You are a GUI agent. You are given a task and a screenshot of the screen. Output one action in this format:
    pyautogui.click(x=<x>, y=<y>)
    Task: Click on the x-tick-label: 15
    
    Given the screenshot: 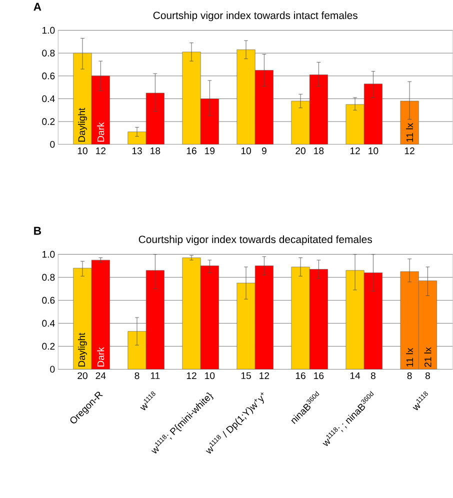 What is the action you would take?
    pyautogui.click(x=247, y=376)
    